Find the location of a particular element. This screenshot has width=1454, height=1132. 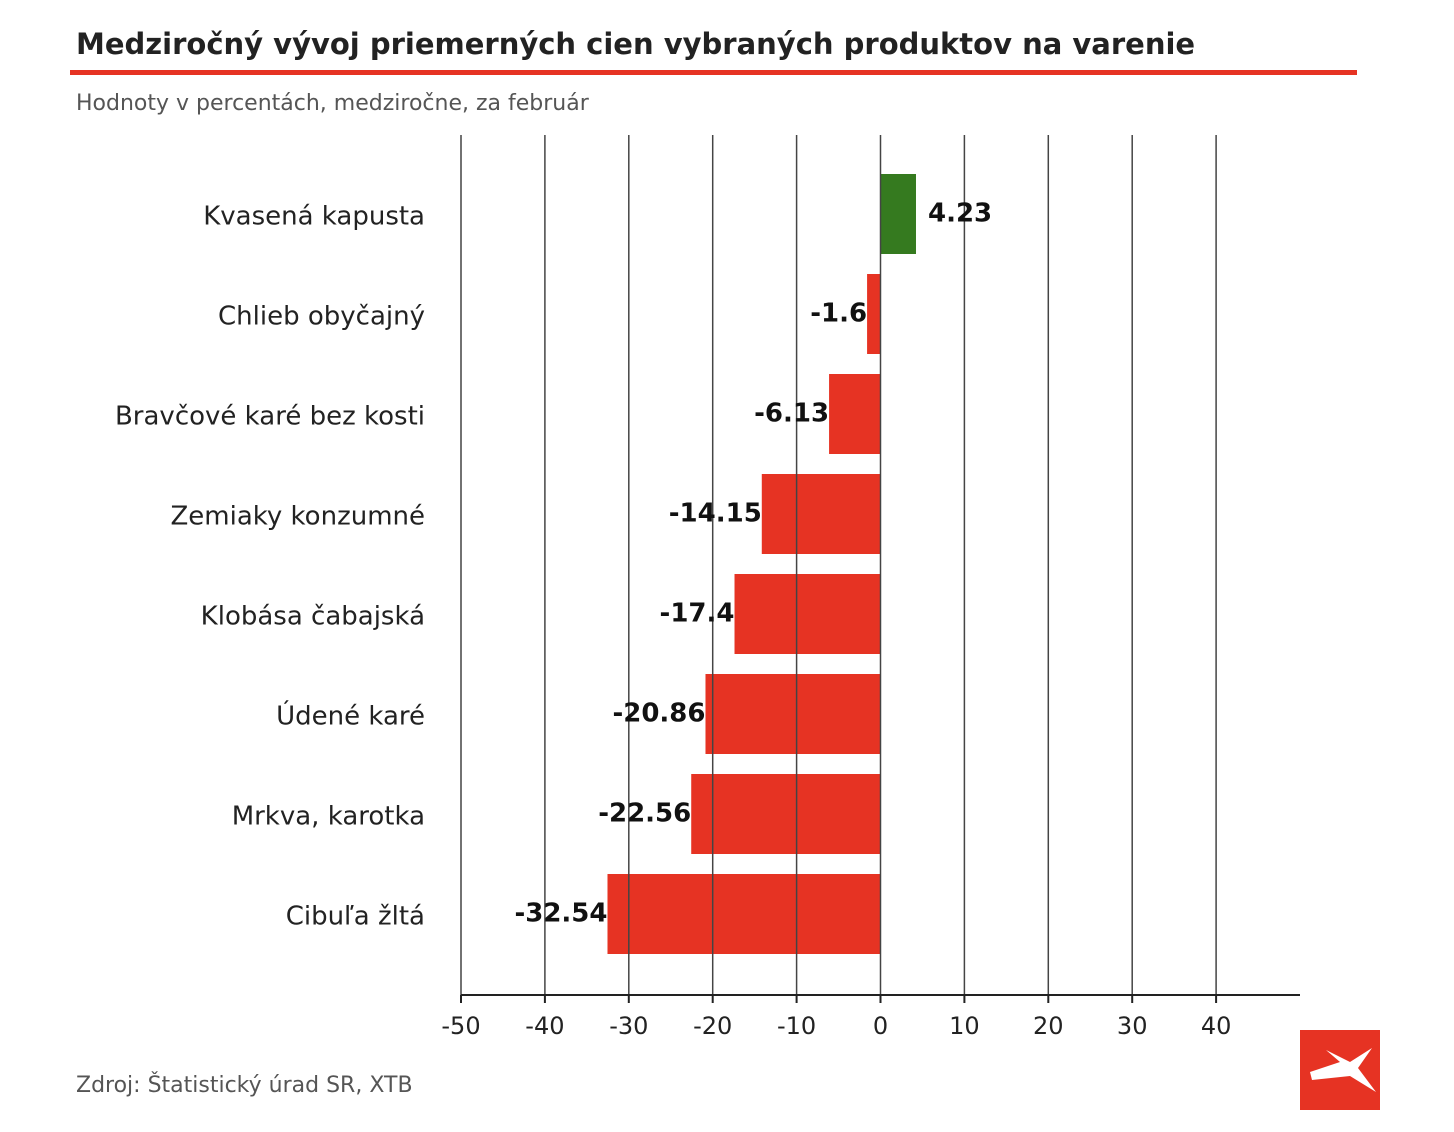

x-tick-label: 30 is located at coordinates (1132, 1026).